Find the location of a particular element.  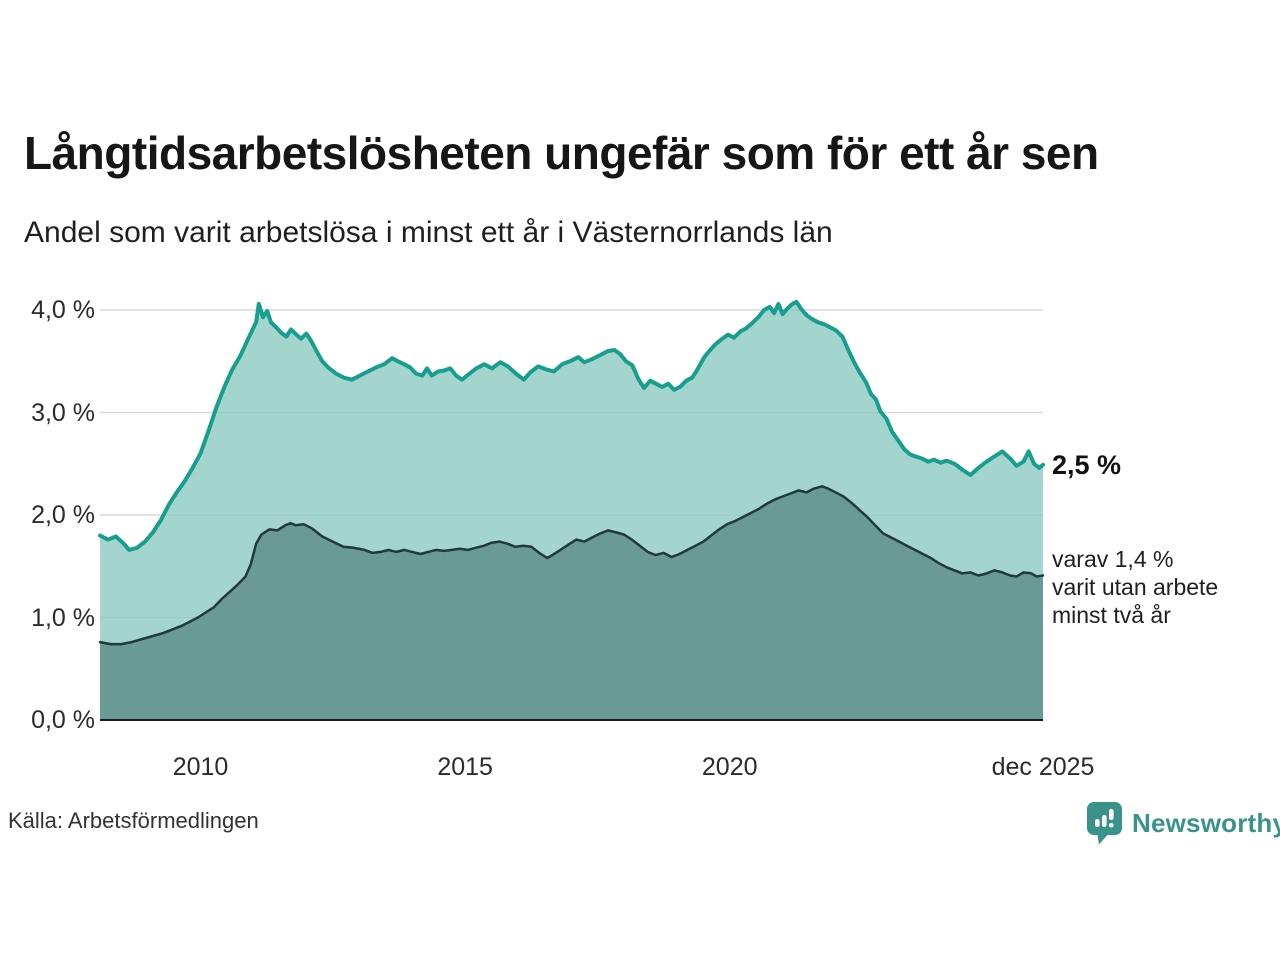

x-tick-label: 2020 is located at coordinates (729, 767).